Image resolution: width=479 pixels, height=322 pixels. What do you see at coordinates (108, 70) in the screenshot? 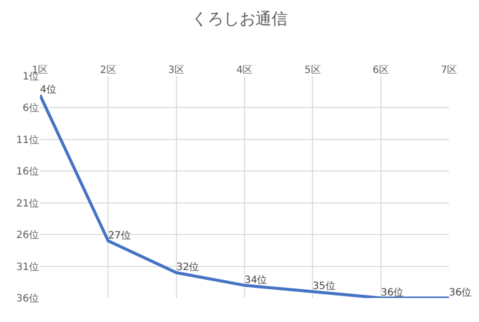
I see `x-tick-label: 2区` at bounding box center [108, 70].